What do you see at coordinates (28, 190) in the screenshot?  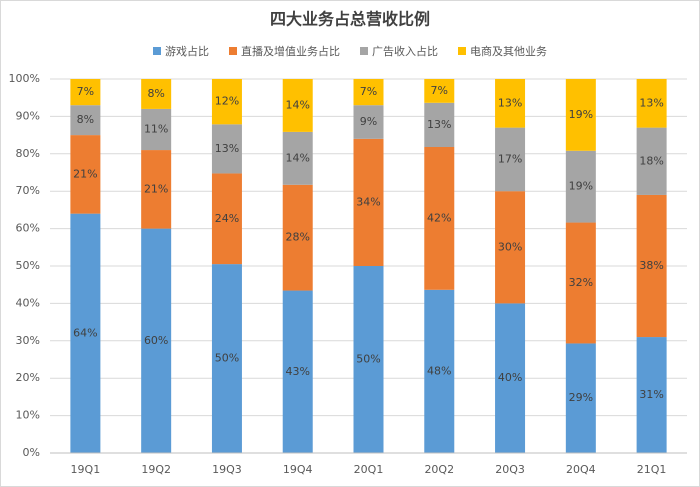 I see `y-tick-label: 70%` at bounding box center [28, 190].